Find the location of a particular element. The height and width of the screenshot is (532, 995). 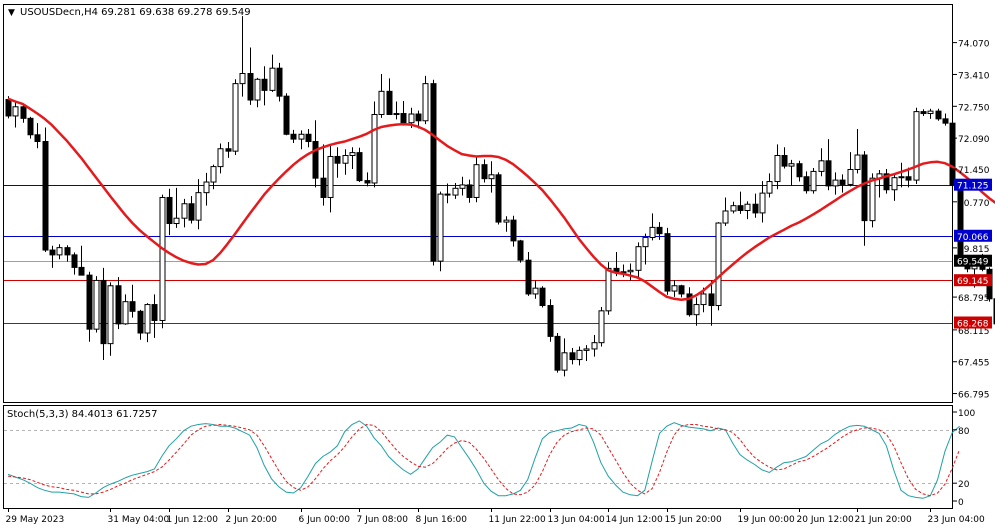

level-tag-label: 69.145 is located at coordinates (973, 282).